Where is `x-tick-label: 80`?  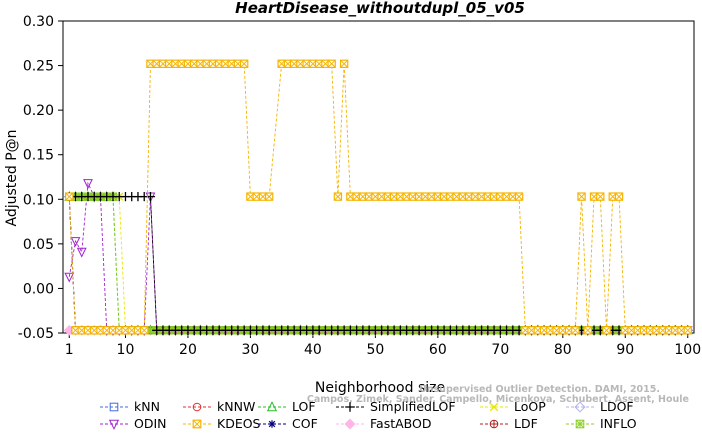
x-tick-label: 80 is located at coordinates (563, 350).